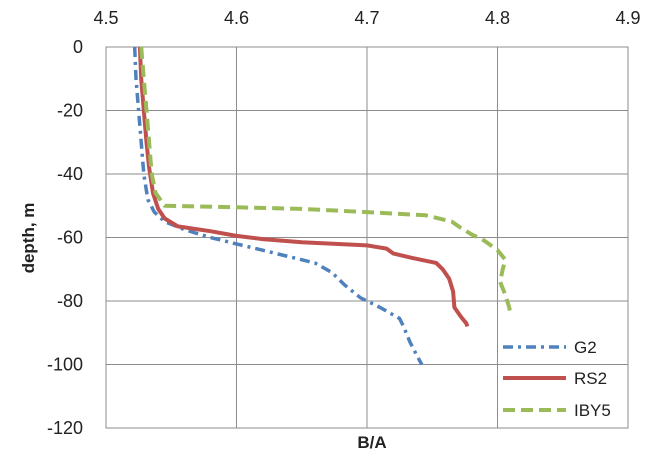 The width and height of the screenshot is (653, 459). I want to click on y-tick-label: -100, so click(65, 365).